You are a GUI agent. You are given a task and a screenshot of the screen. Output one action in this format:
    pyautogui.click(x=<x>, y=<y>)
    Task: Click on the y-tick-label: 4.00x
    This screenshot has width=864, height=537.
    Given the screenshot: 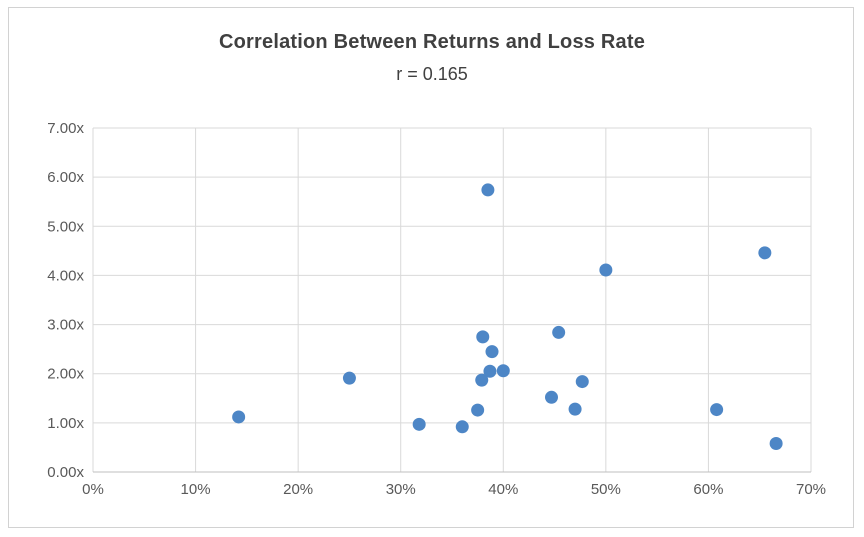 What is the action you would take?
    pyautogui.click(x=65, y=275)
    